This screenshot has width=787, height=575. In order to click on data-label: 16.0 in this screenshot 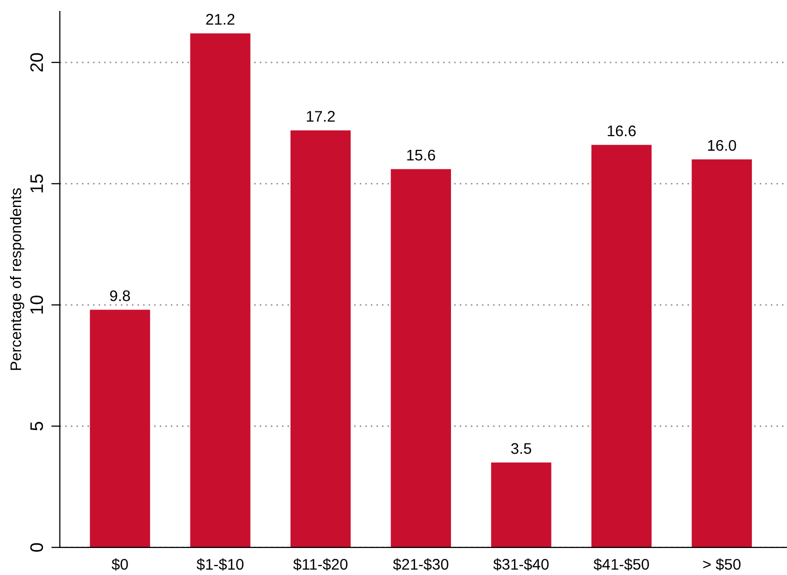, I will do `click(722, 145)`.